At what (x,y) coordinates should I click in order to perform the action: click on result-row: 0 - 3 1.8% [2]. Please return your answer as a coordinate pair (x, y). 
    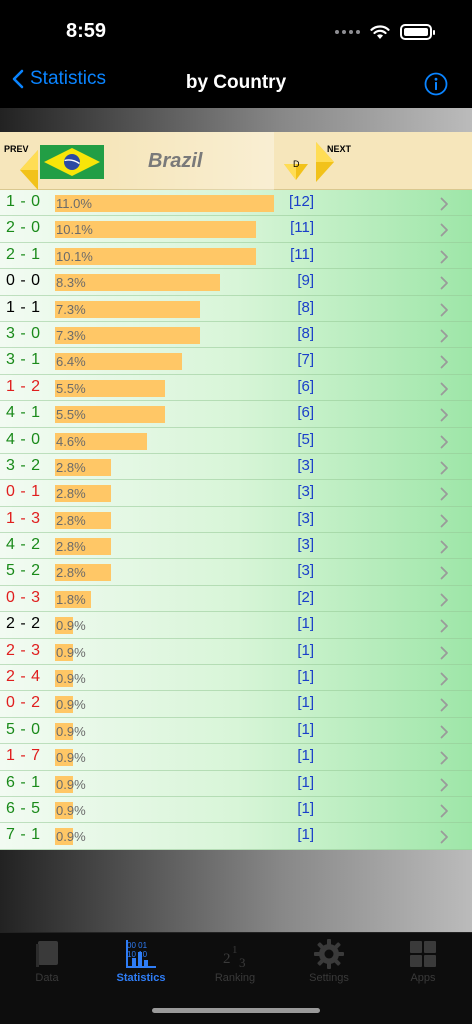
    Looking at the image, I should click on (236, 599).